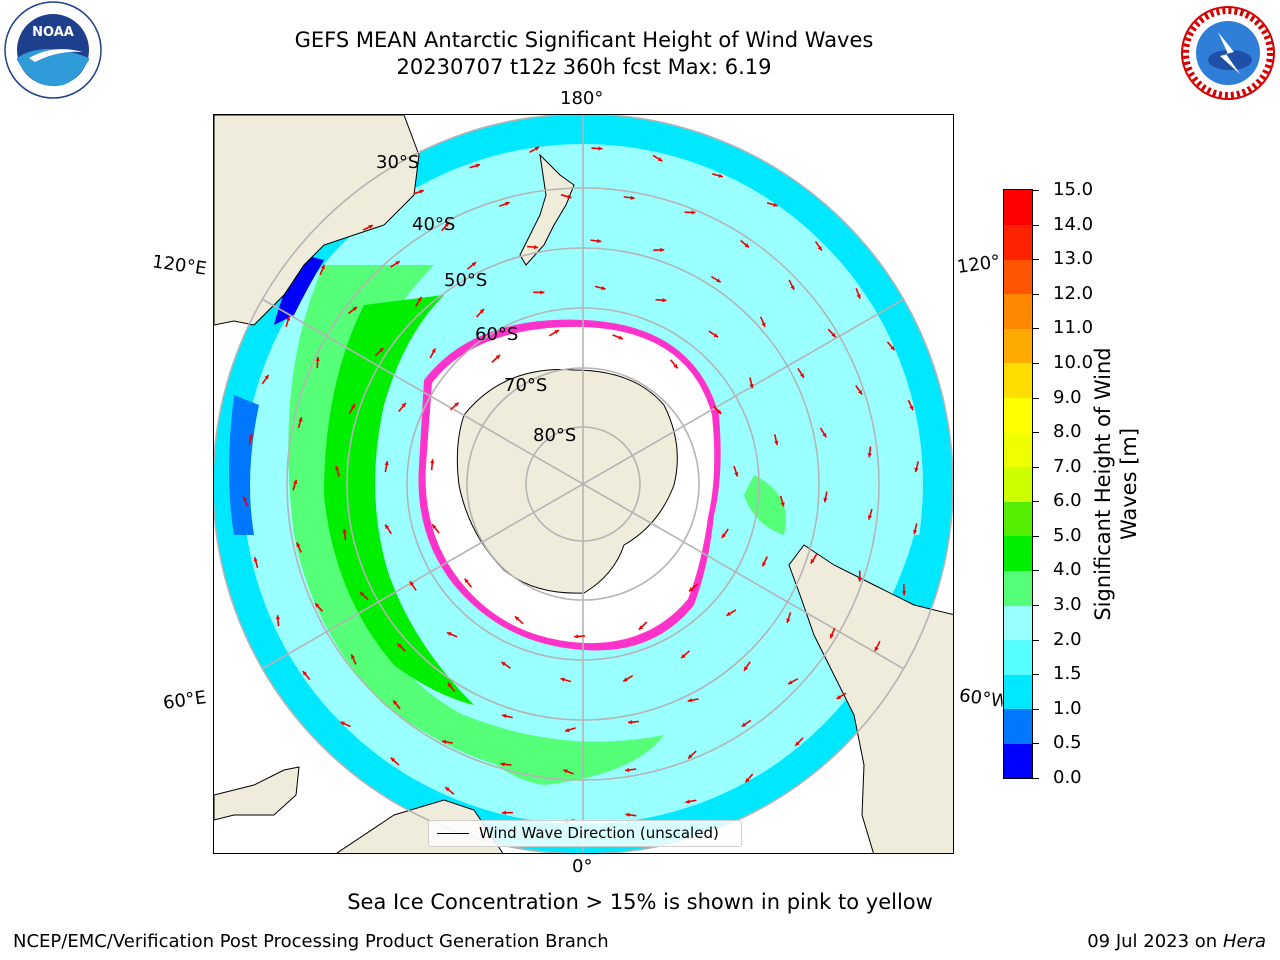  Describe the element at coordinates (979, 264) in the screenshot. I see `lon-label-120w: 120°W` at that location.